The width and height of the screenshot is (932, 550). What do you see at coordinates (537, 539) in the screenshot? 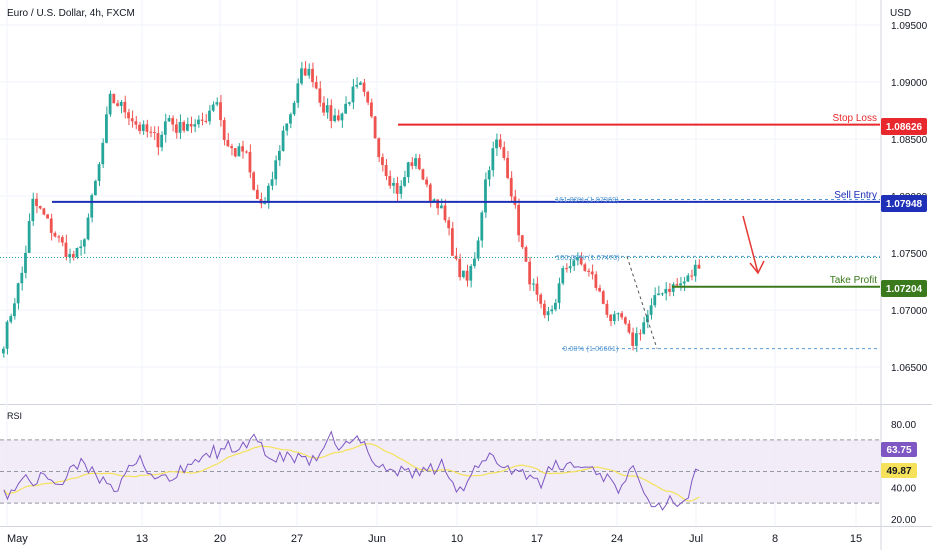
I see `time-tick-label: 17` at bounding box center [537, 539].